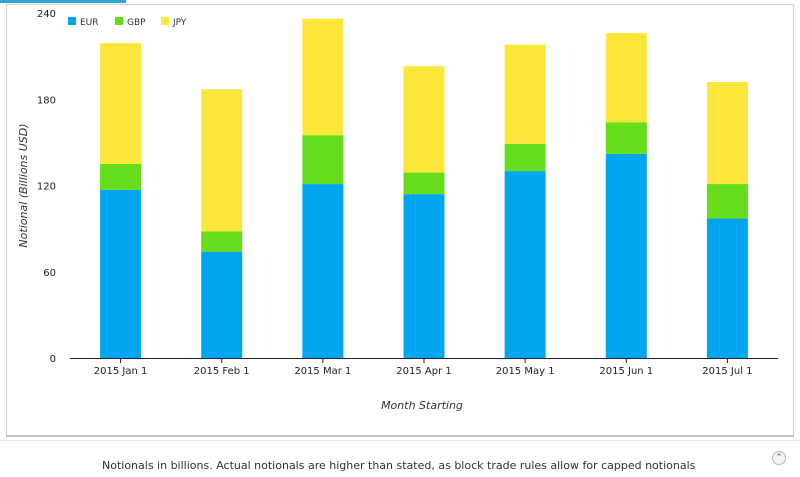  Describe the element at coordinates (121, 371) in the screenshot. I see `x-tick-label: 2015 Jan 1` at that location.